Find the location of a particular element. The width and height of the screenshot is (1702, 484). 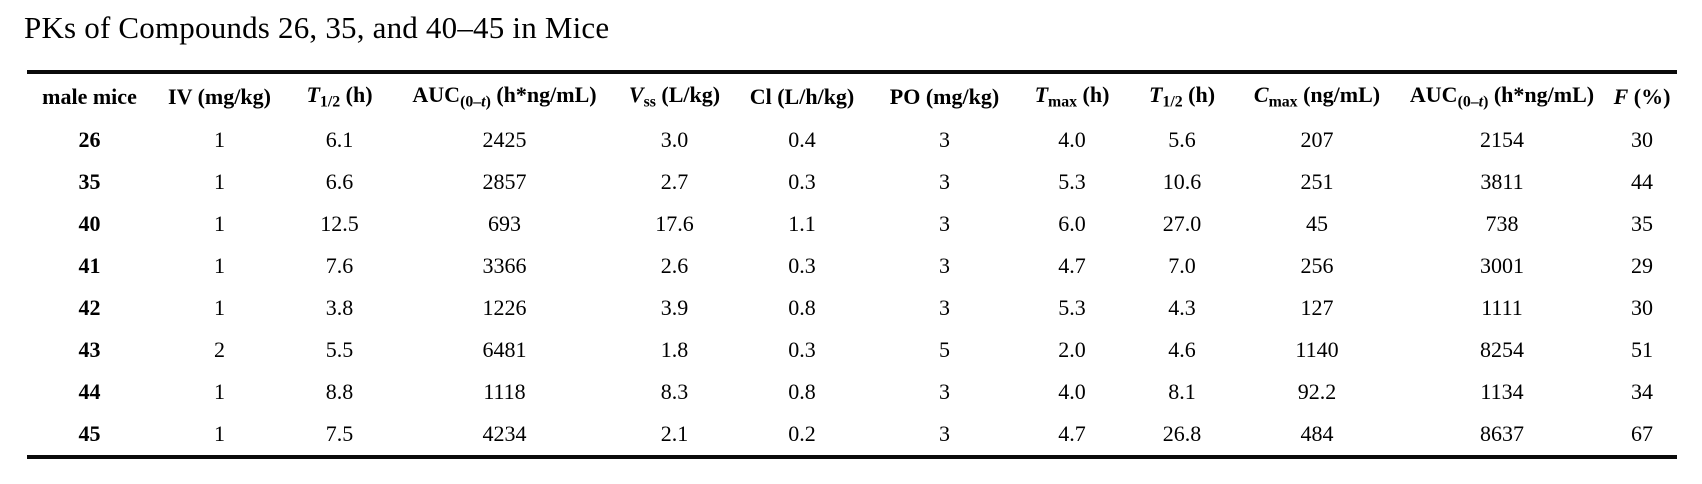

header-text-segment: t is located at coordinates (483, 102).